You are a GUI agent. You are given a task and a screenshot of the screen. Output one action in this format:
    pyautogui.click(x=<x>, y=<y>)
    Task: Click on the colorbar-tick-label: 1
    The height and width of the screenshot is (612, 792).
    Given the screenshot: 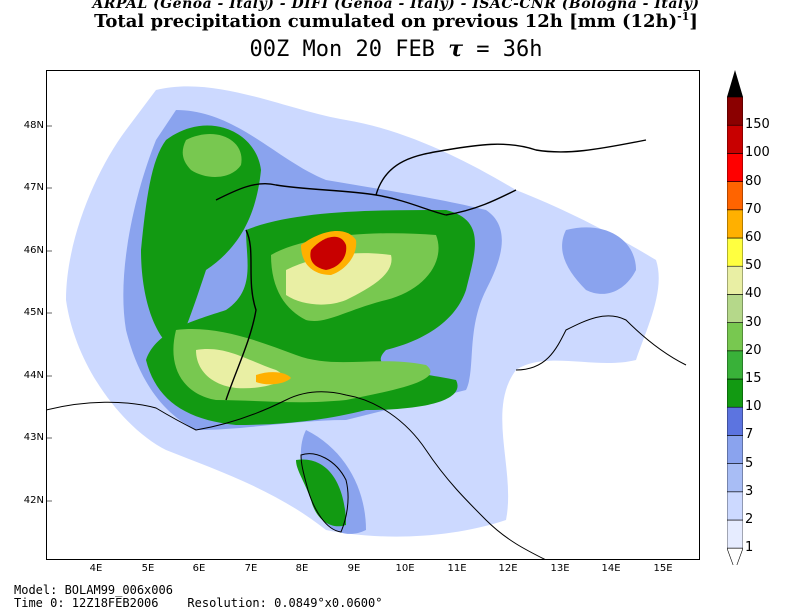 What is the action you would take?
    pyautogui.click(x=749, y=548)
    